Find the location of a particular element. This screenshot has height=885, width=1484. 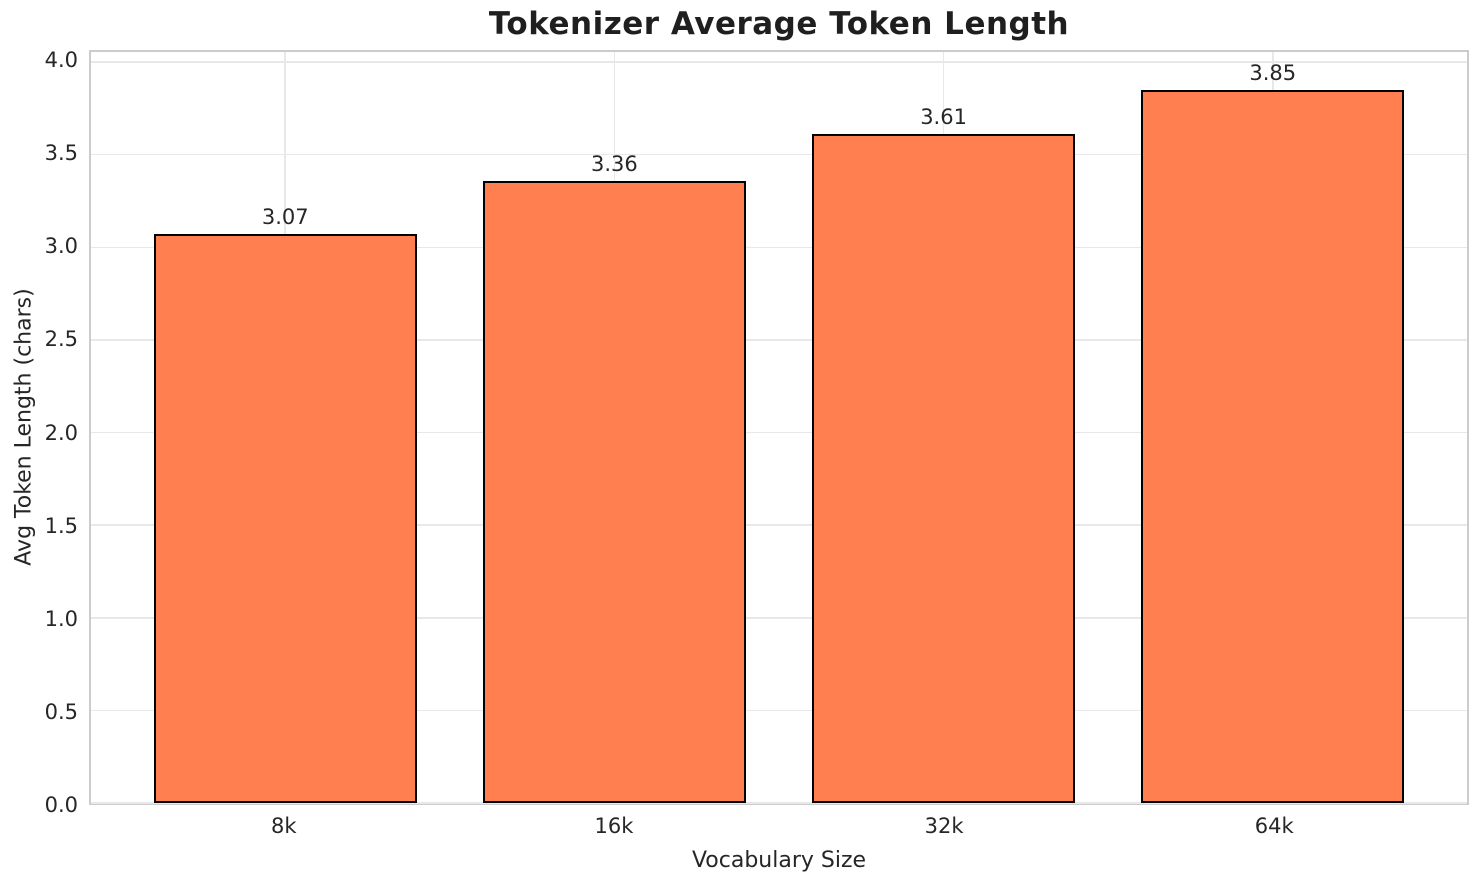

bar-value-label: 3.36 is located at coordinates (614, 163).